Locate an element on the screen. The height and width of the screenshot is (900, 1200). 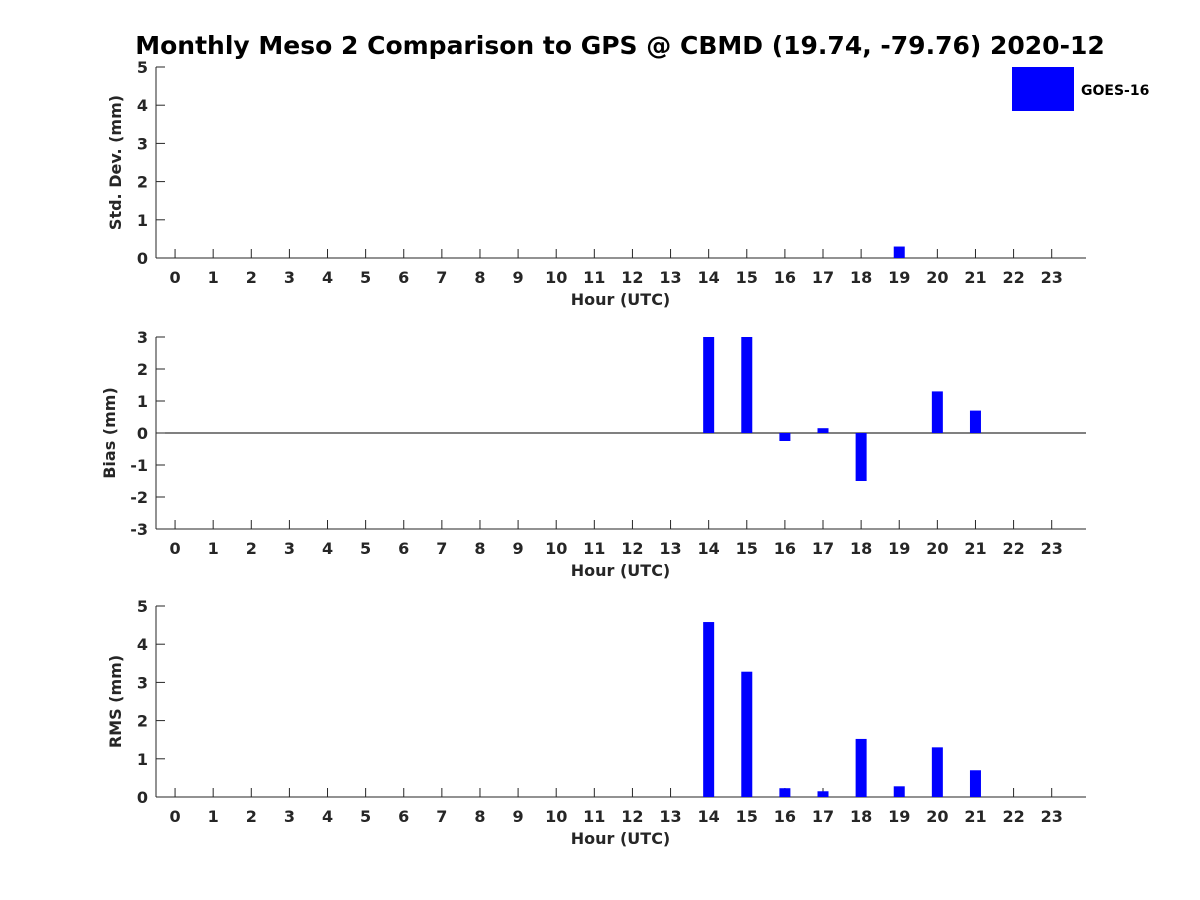
legend: GOES-16 is located at coordinates (1080, 89).